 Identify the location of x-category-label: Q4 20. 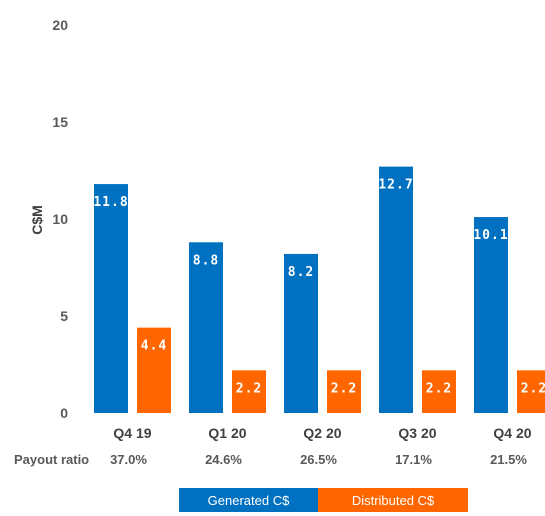
(512, 433).